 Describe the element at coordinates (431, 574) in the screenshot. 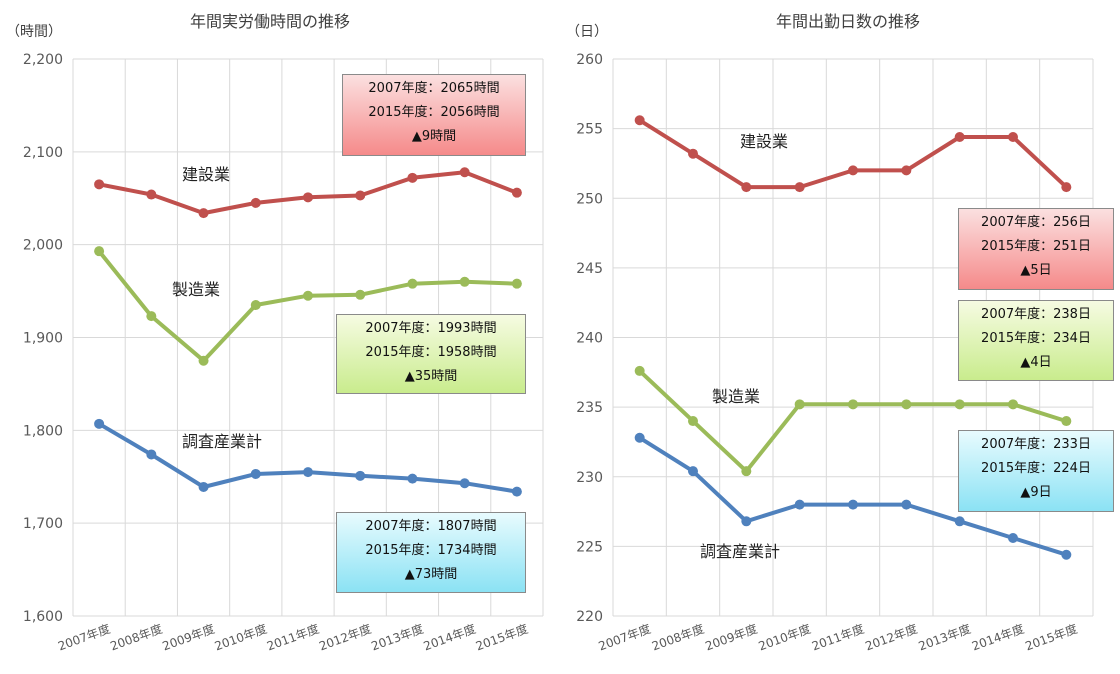

I see `annotation-line: ▲73時間` at that location.